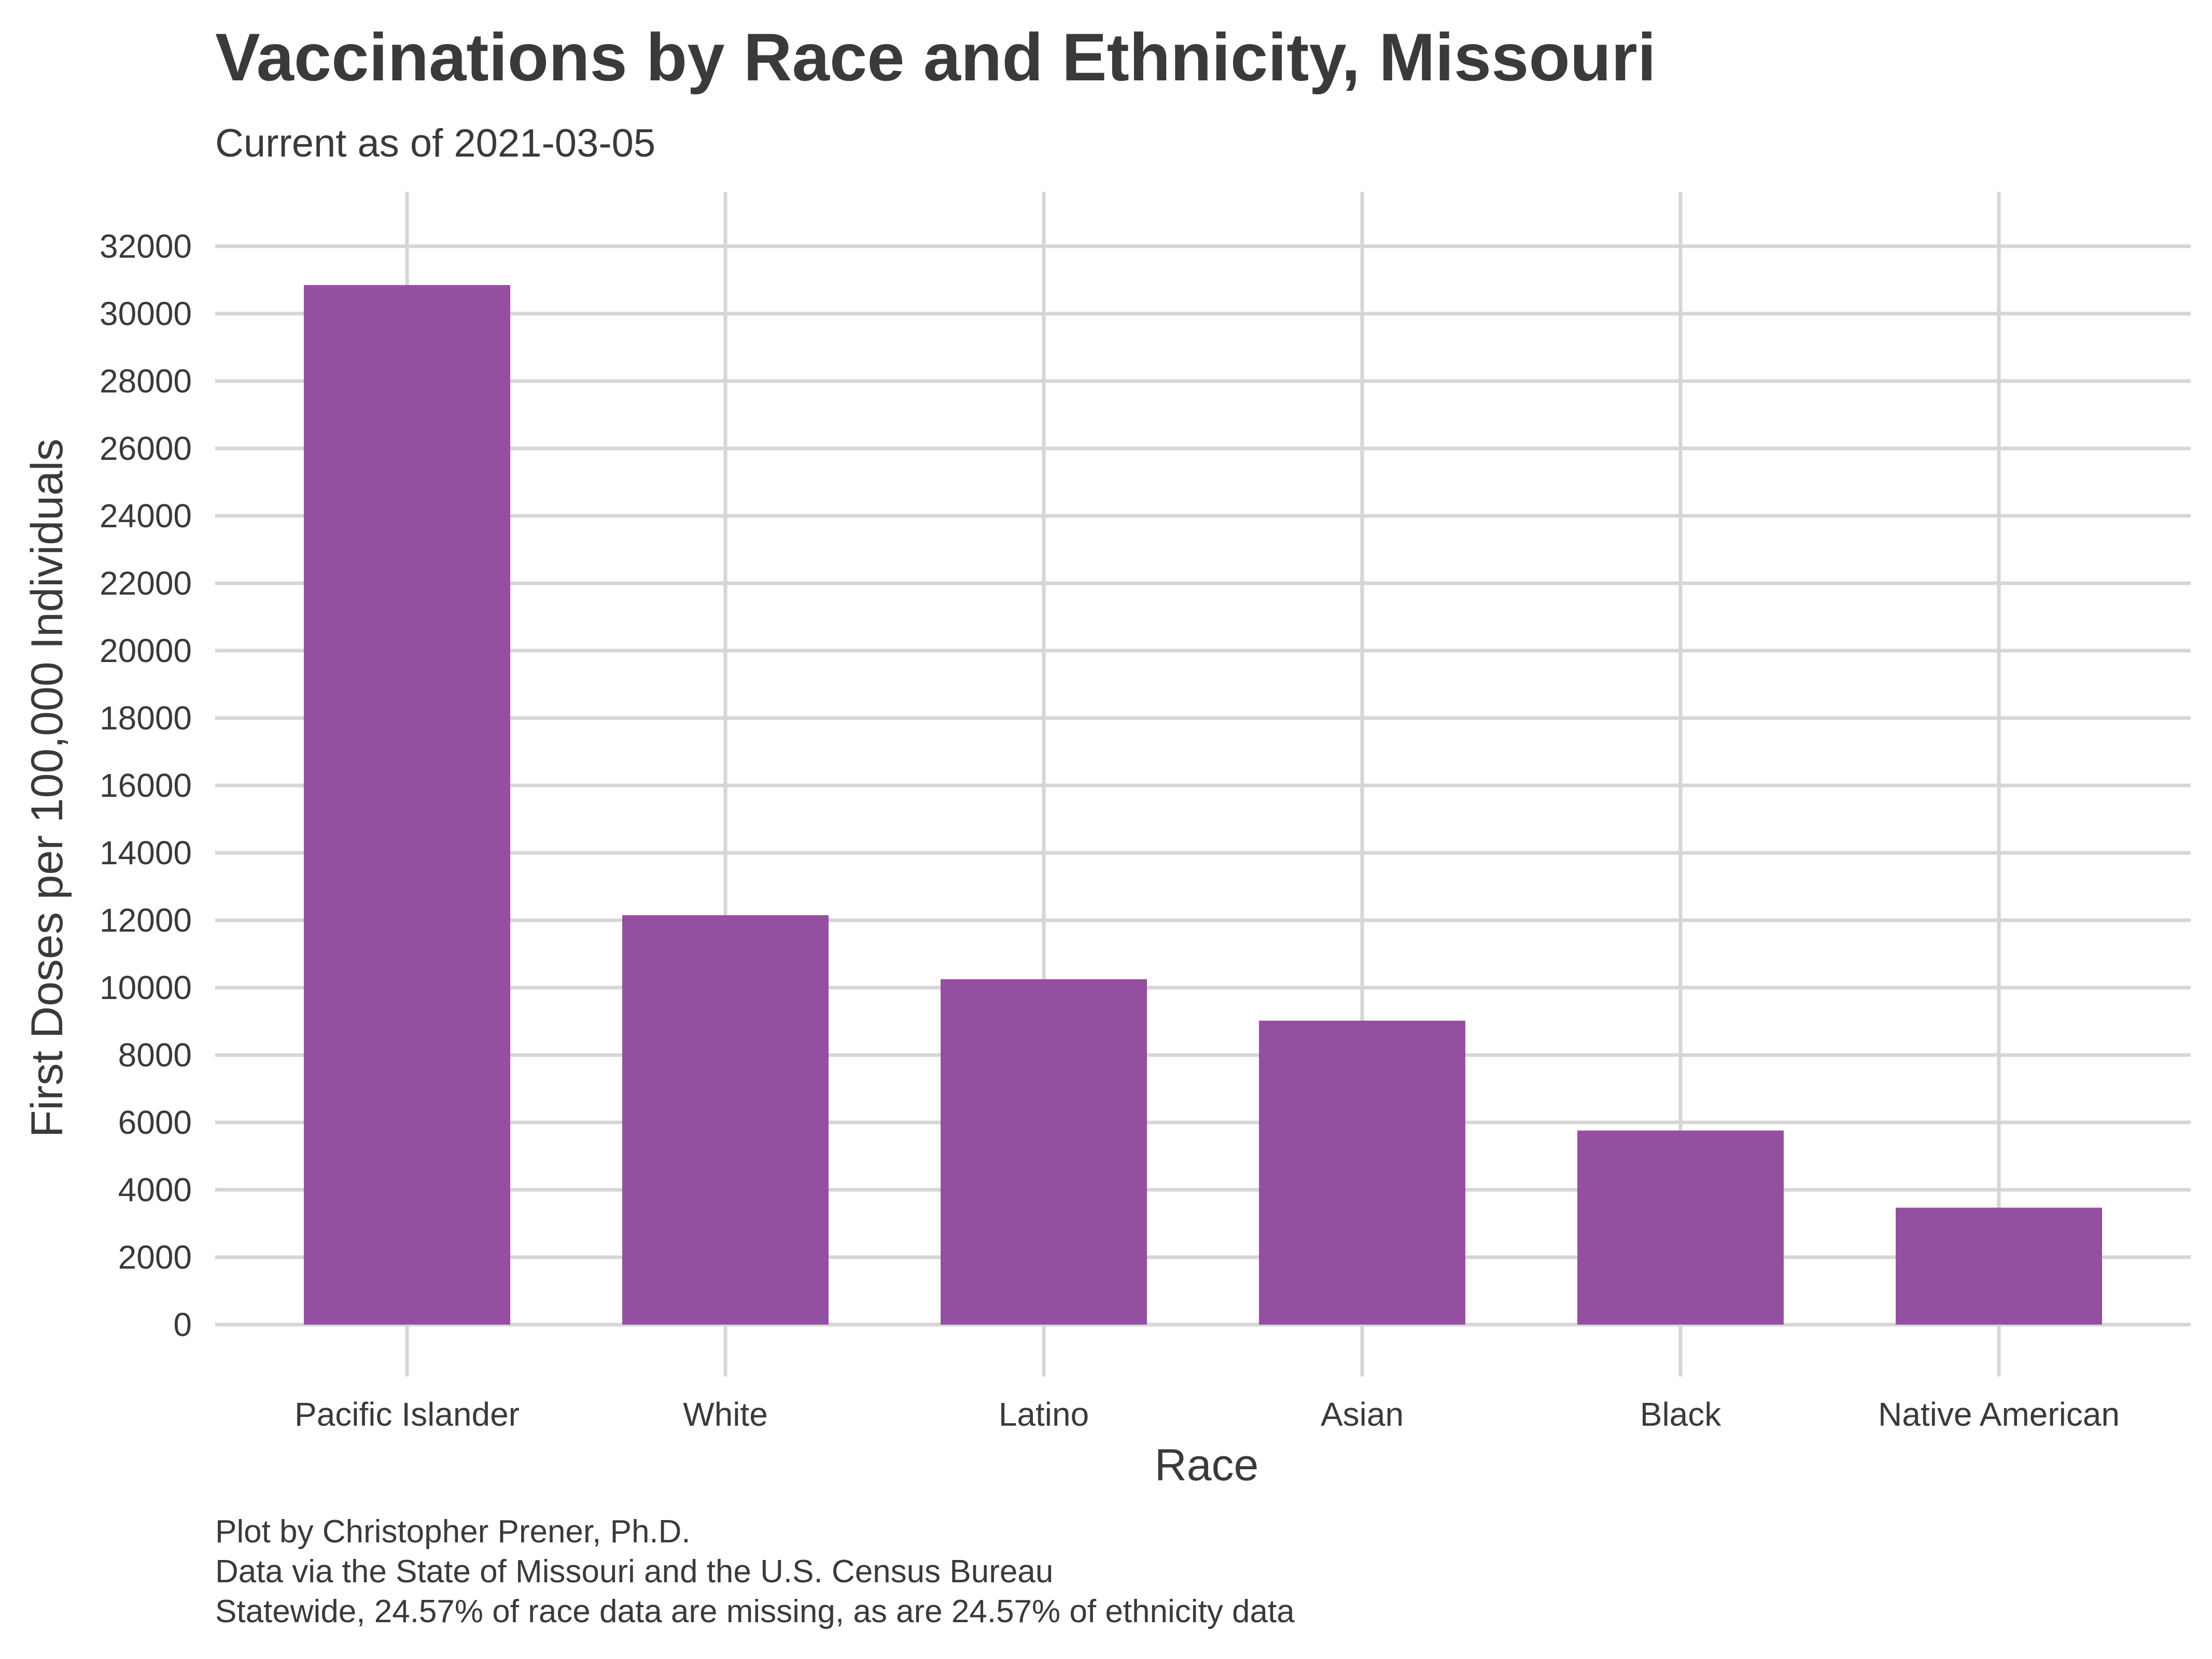 The height and width of the screenshot is (1659, 2212). I want to click on x-tick-label: Asian, so click(1362, 1414).